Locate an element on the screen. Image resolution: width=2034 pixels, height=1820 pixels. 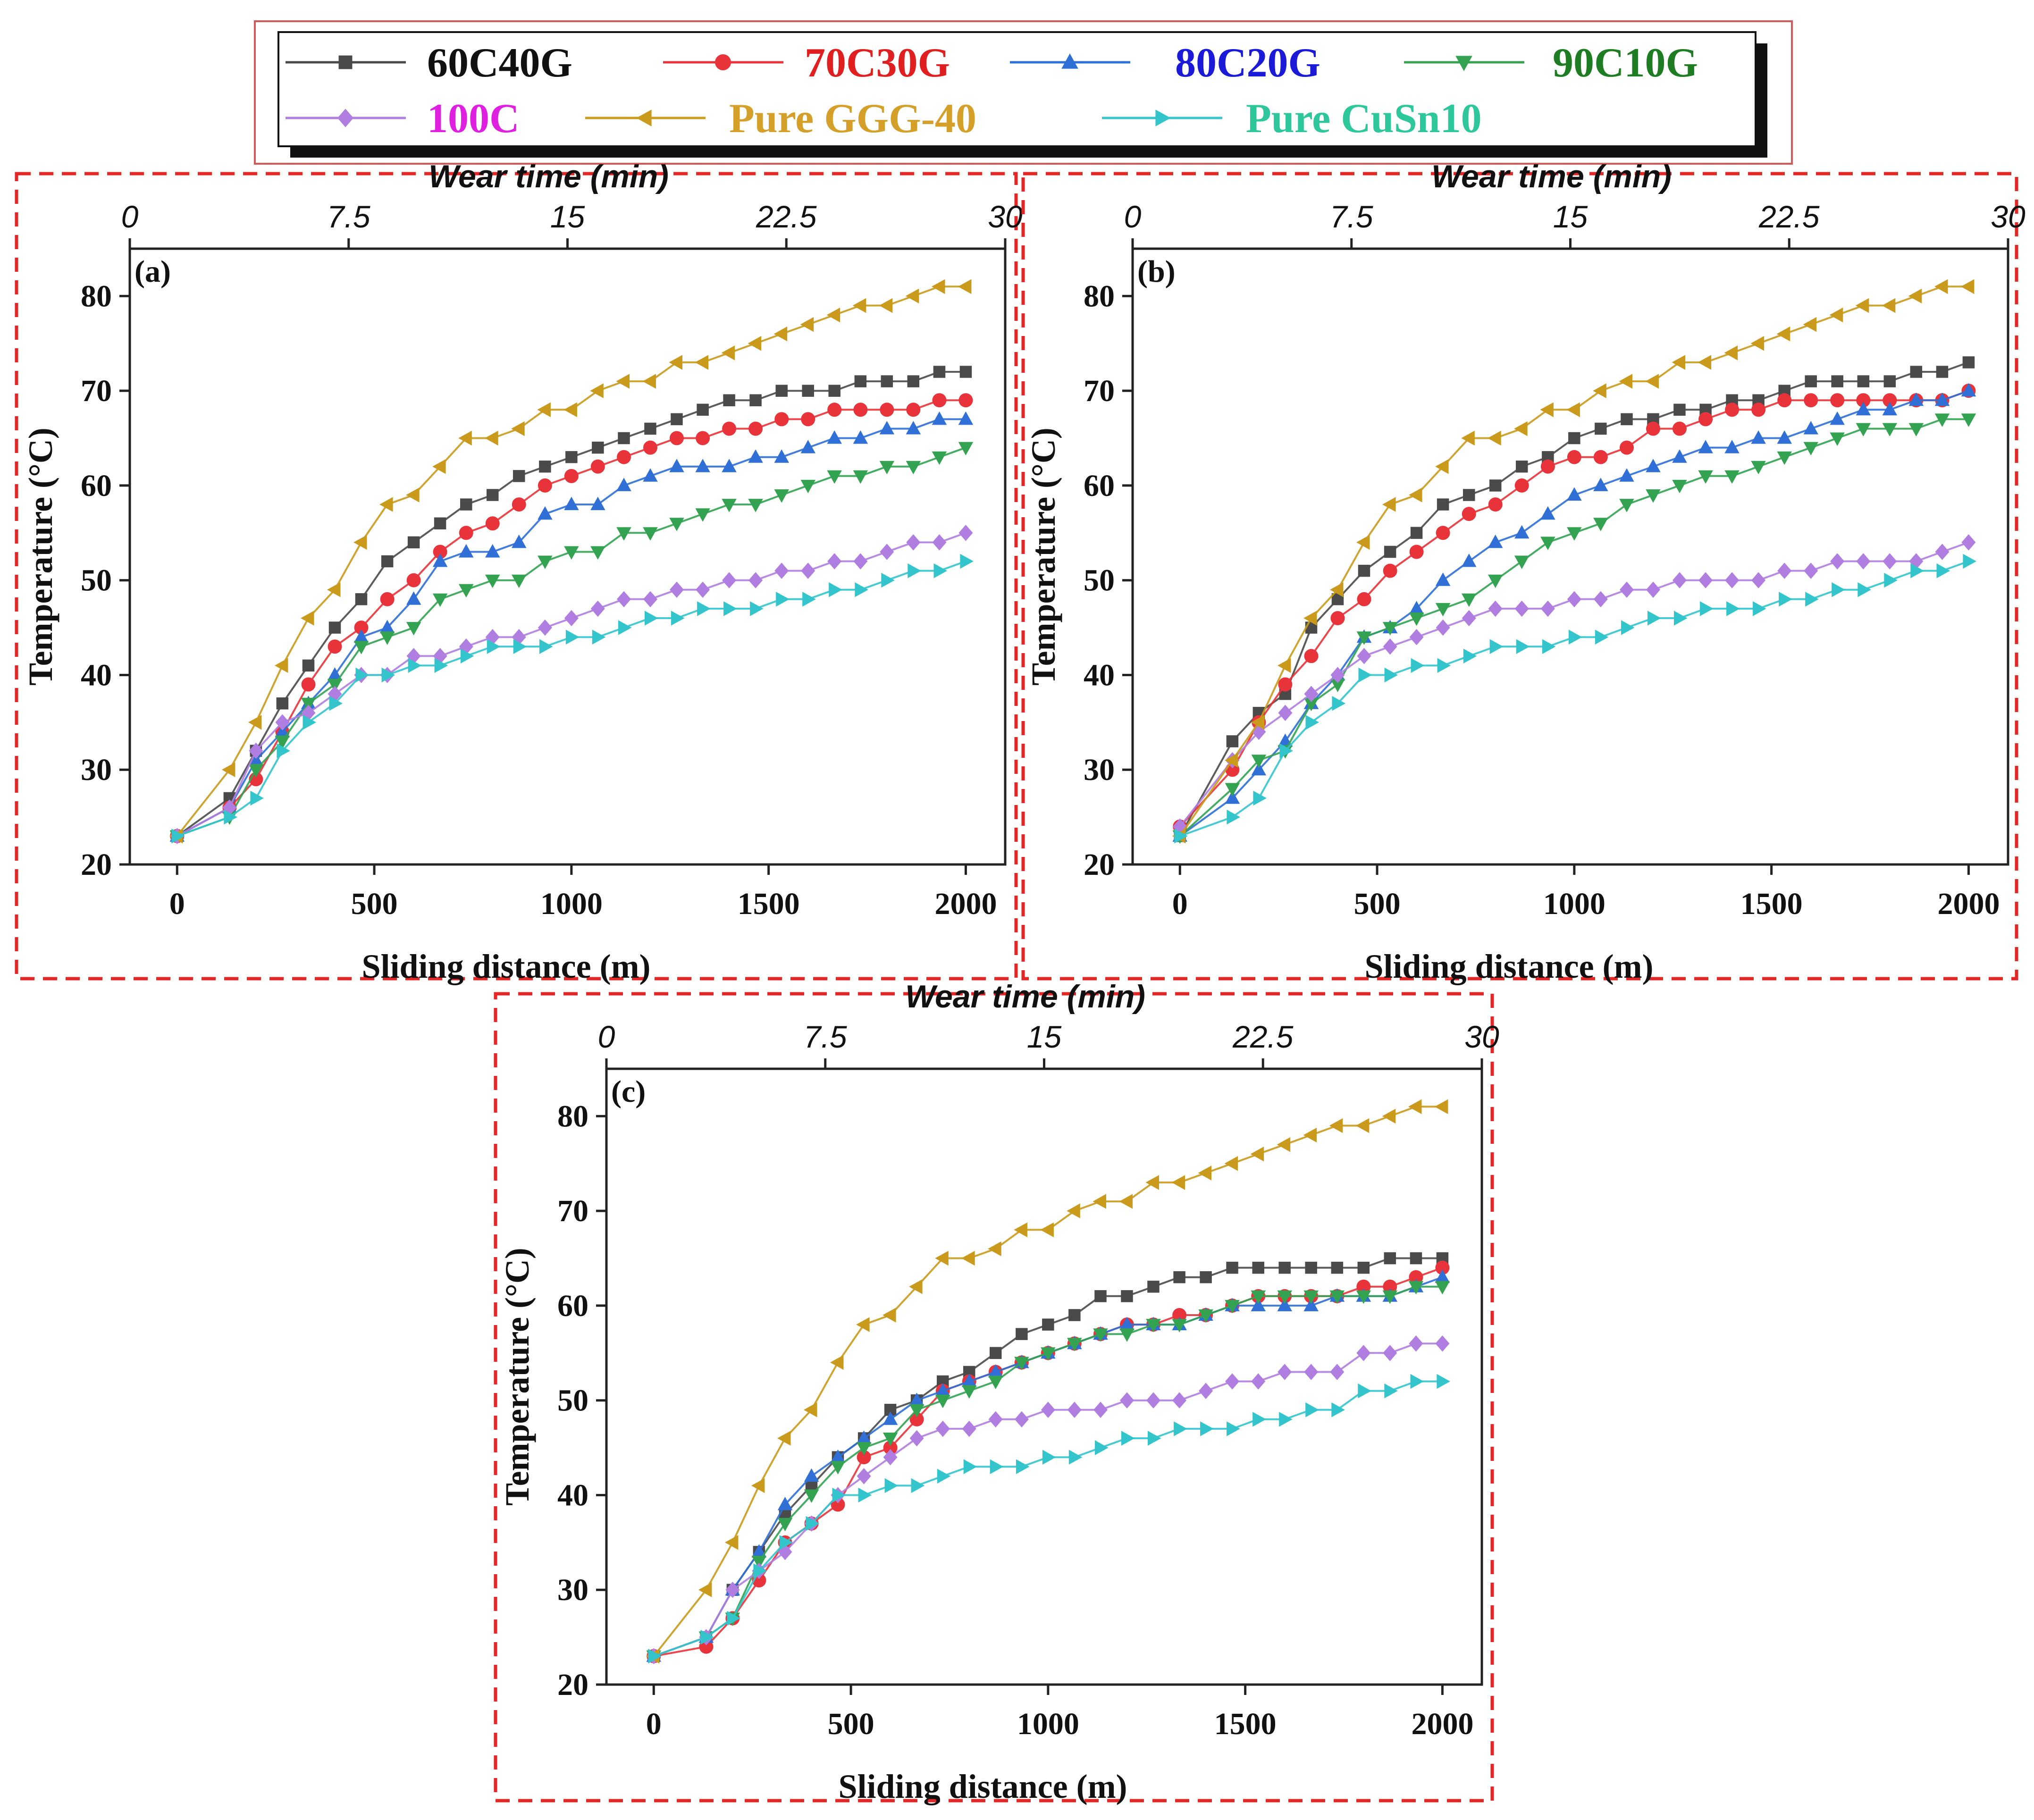
y-tick-label: 60 is located at coordinates (1099, 486).